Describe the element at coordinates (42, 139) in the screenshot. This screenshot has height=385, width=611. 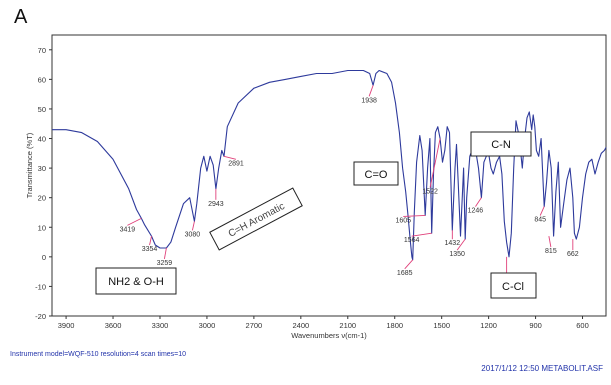
I see `y-tick-label: 40` at that location.